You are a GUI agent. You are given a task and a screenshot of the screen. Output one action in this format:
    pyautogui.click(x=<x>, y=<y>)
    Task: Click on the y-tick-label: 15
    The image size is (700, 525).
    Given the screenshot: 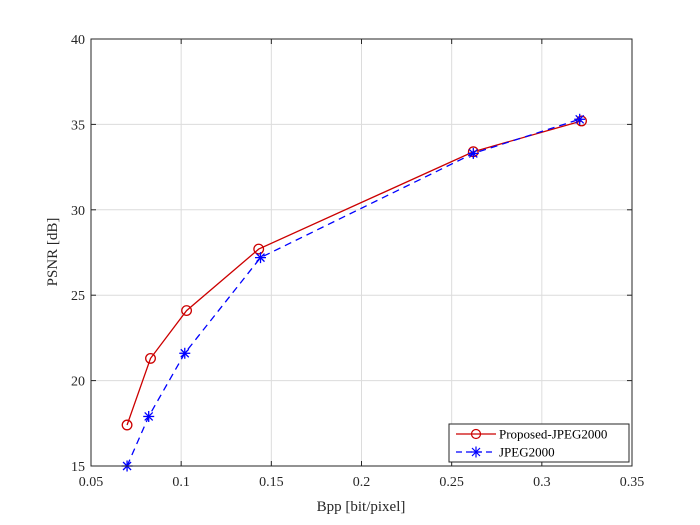 What is the action you would take?
    pyautogui.click(x=78, y=467)
    